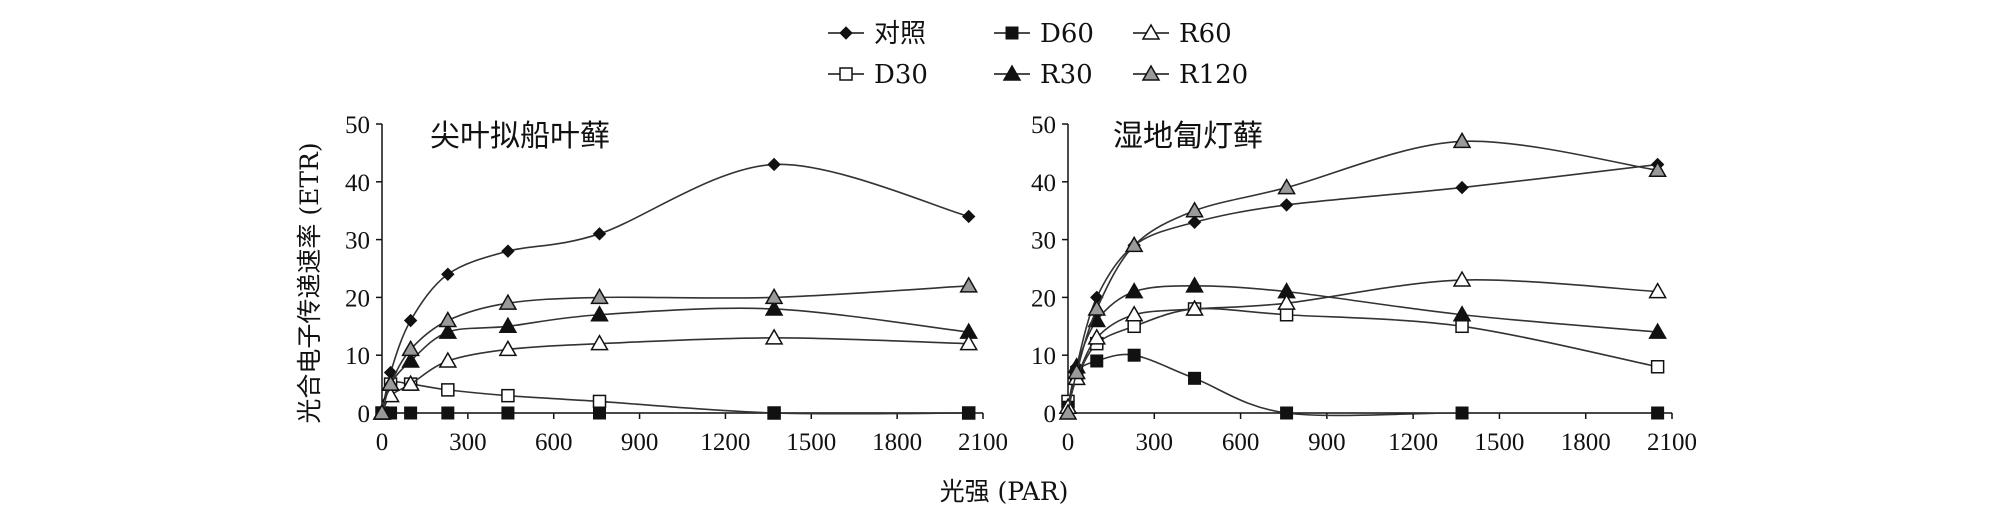 The width and height of the screenshot is (2008, 519). Describe the element at coordinates (1038, 54) in the screenshot. I see `legend: 对照 D60 R60 D30 R30 R120` at that location.